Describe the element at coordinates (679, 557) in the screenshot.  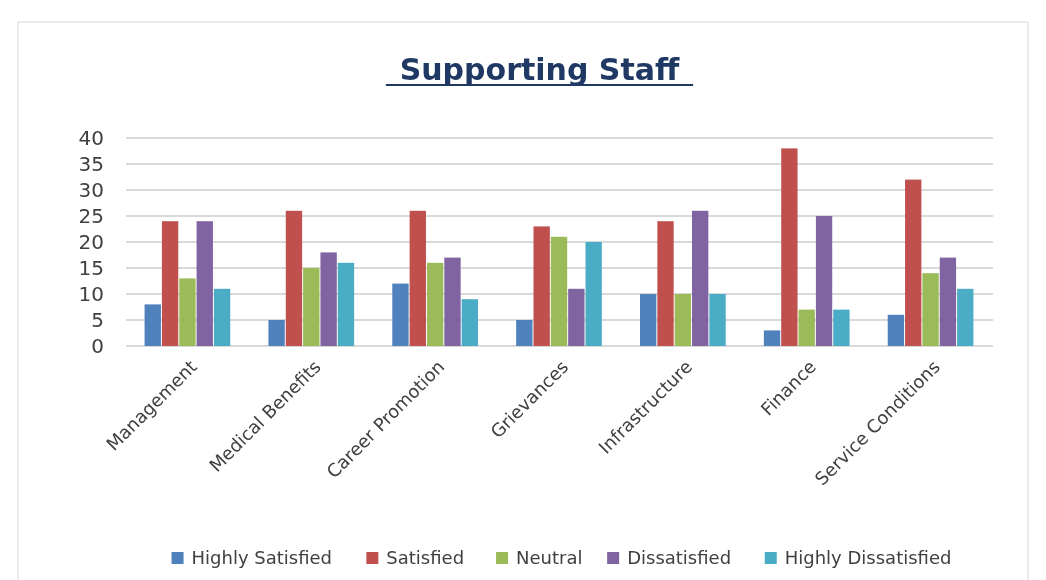
I see `legend-label: Dissatisfied` at that location.